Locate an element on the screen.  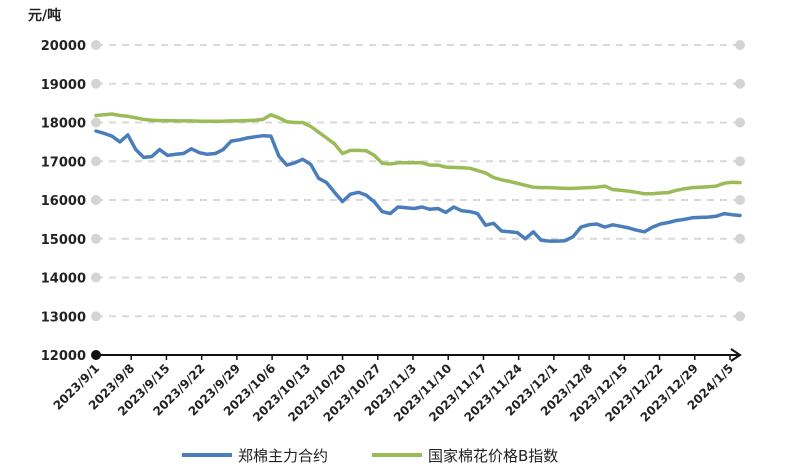
y-axis-unit-label: 元/吨 is located at coordinates (44, 15).